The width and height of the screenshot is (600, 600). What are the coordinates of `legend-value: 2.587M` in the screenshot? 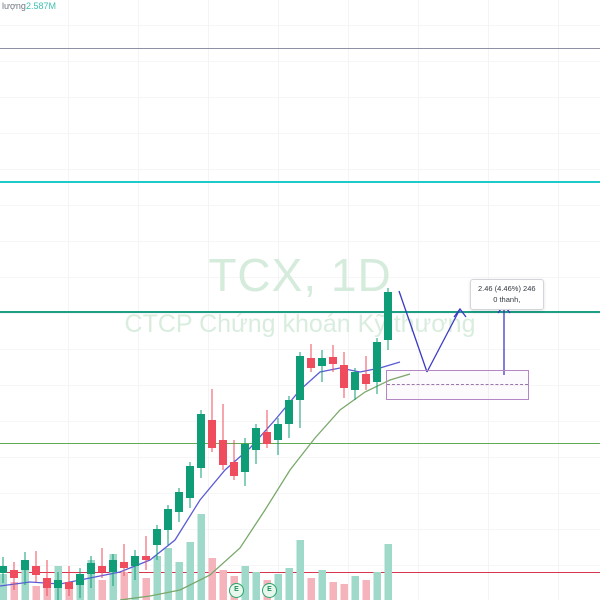 It's located at (40, 6).